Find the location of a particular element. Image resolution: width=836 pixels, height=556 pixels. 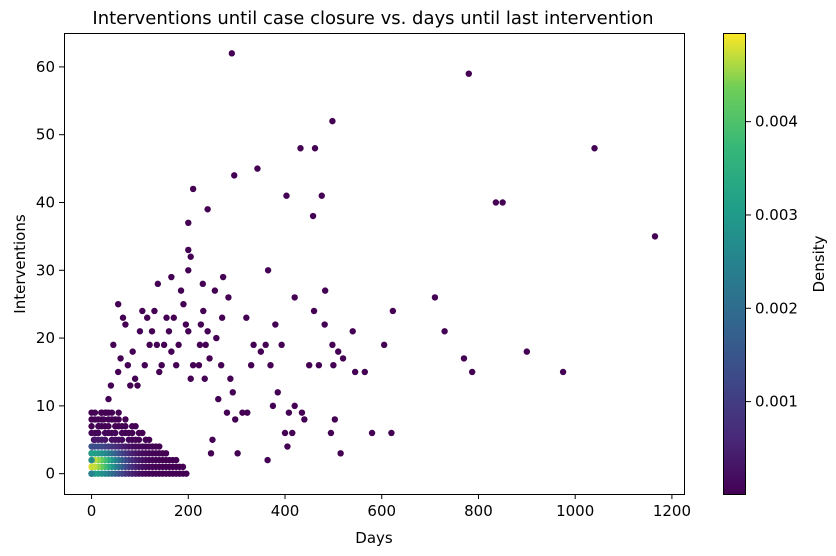

colorbar-tick-label: 0.003 is located at coordinates (776, 215).